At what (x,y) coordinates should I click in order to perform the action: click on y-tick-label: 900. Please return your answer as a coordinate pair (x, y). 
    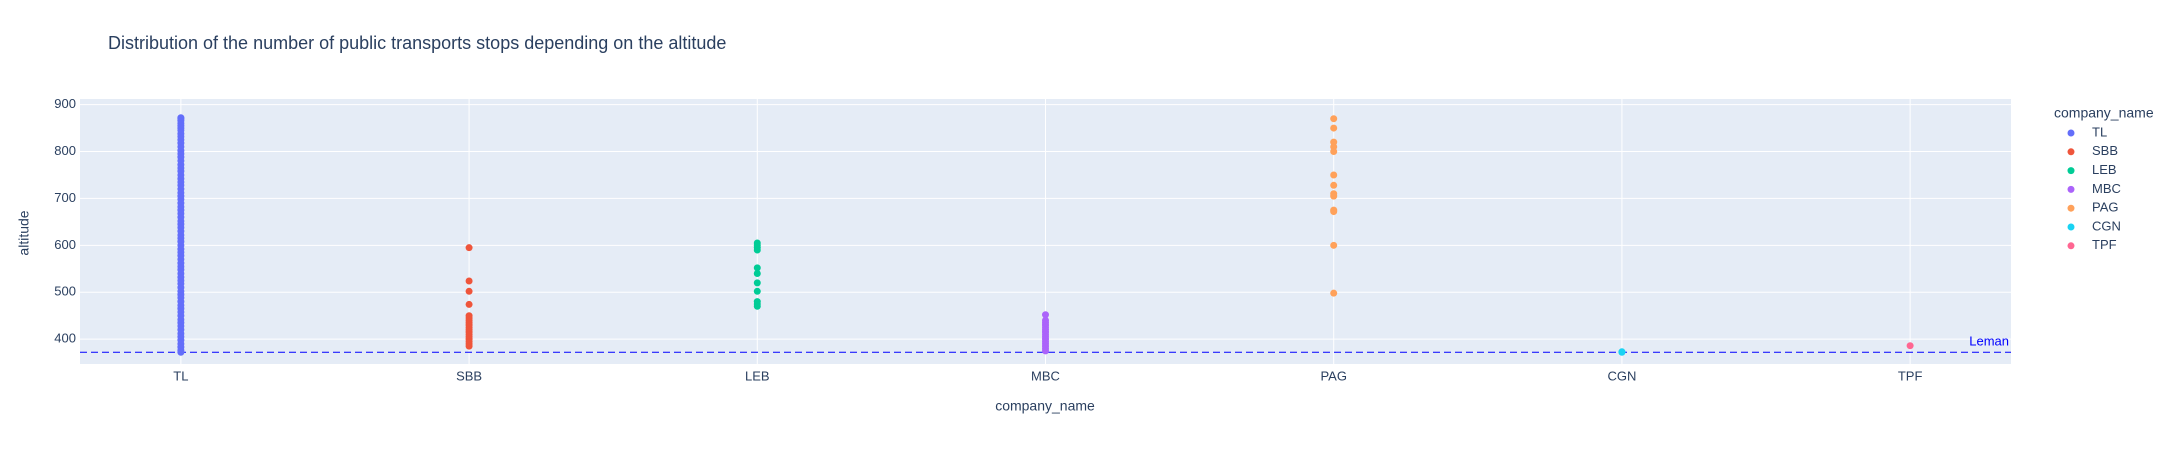
    Looking at the image, I should click on (65, 103).